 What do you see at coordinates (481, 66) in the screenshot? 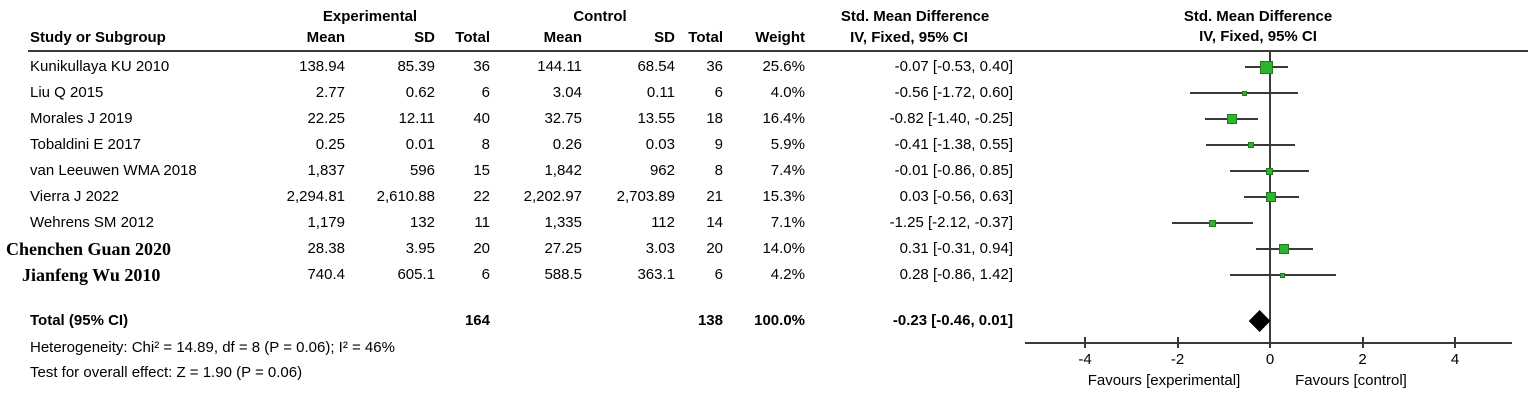
I see `exp-total: 36` at bounding box center [481, 66].